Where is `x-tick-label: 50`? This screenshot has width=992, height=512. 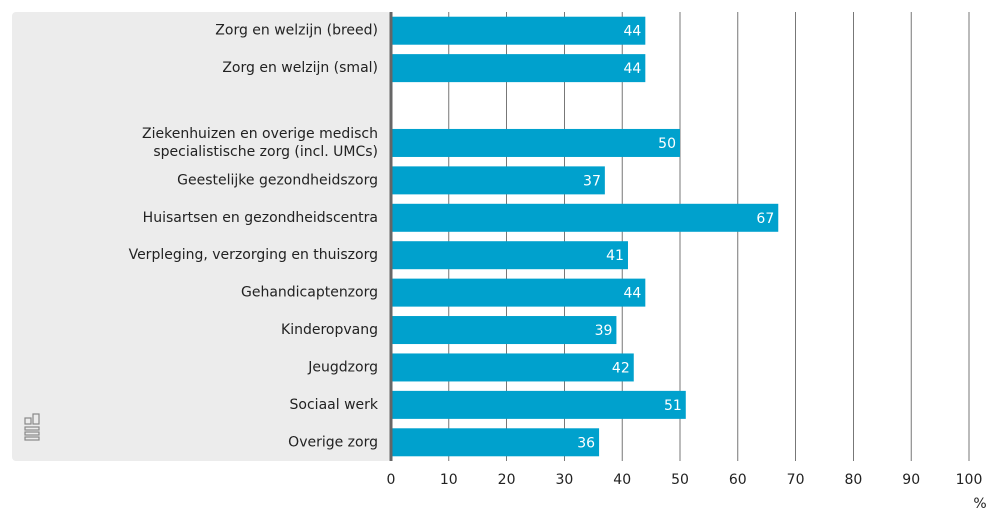 x-tick-label: 50 is located at coordinates (680, 480).